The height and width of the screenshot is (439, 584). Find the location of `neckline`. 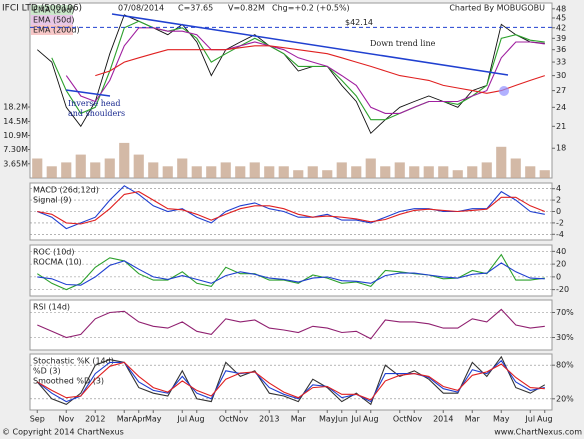

neckline is located at coordinates (88, 93).